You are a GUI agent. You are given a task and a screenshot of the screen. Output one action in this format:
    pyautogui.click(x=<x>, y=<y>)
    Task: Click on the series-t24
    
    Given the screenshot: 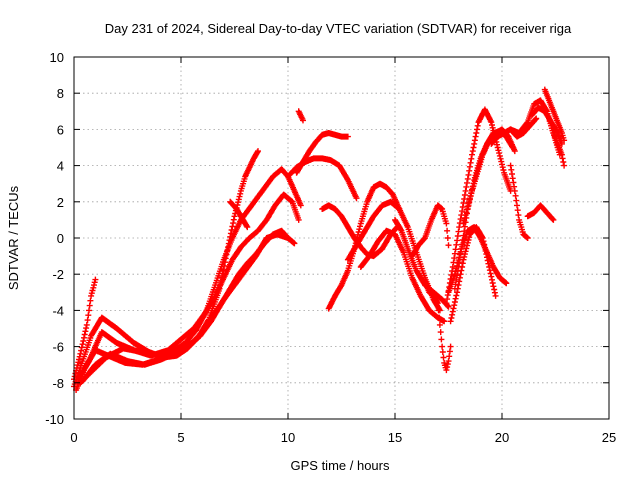 What is the action you would take?
    pyautogui.click(x=519, y=201)
    